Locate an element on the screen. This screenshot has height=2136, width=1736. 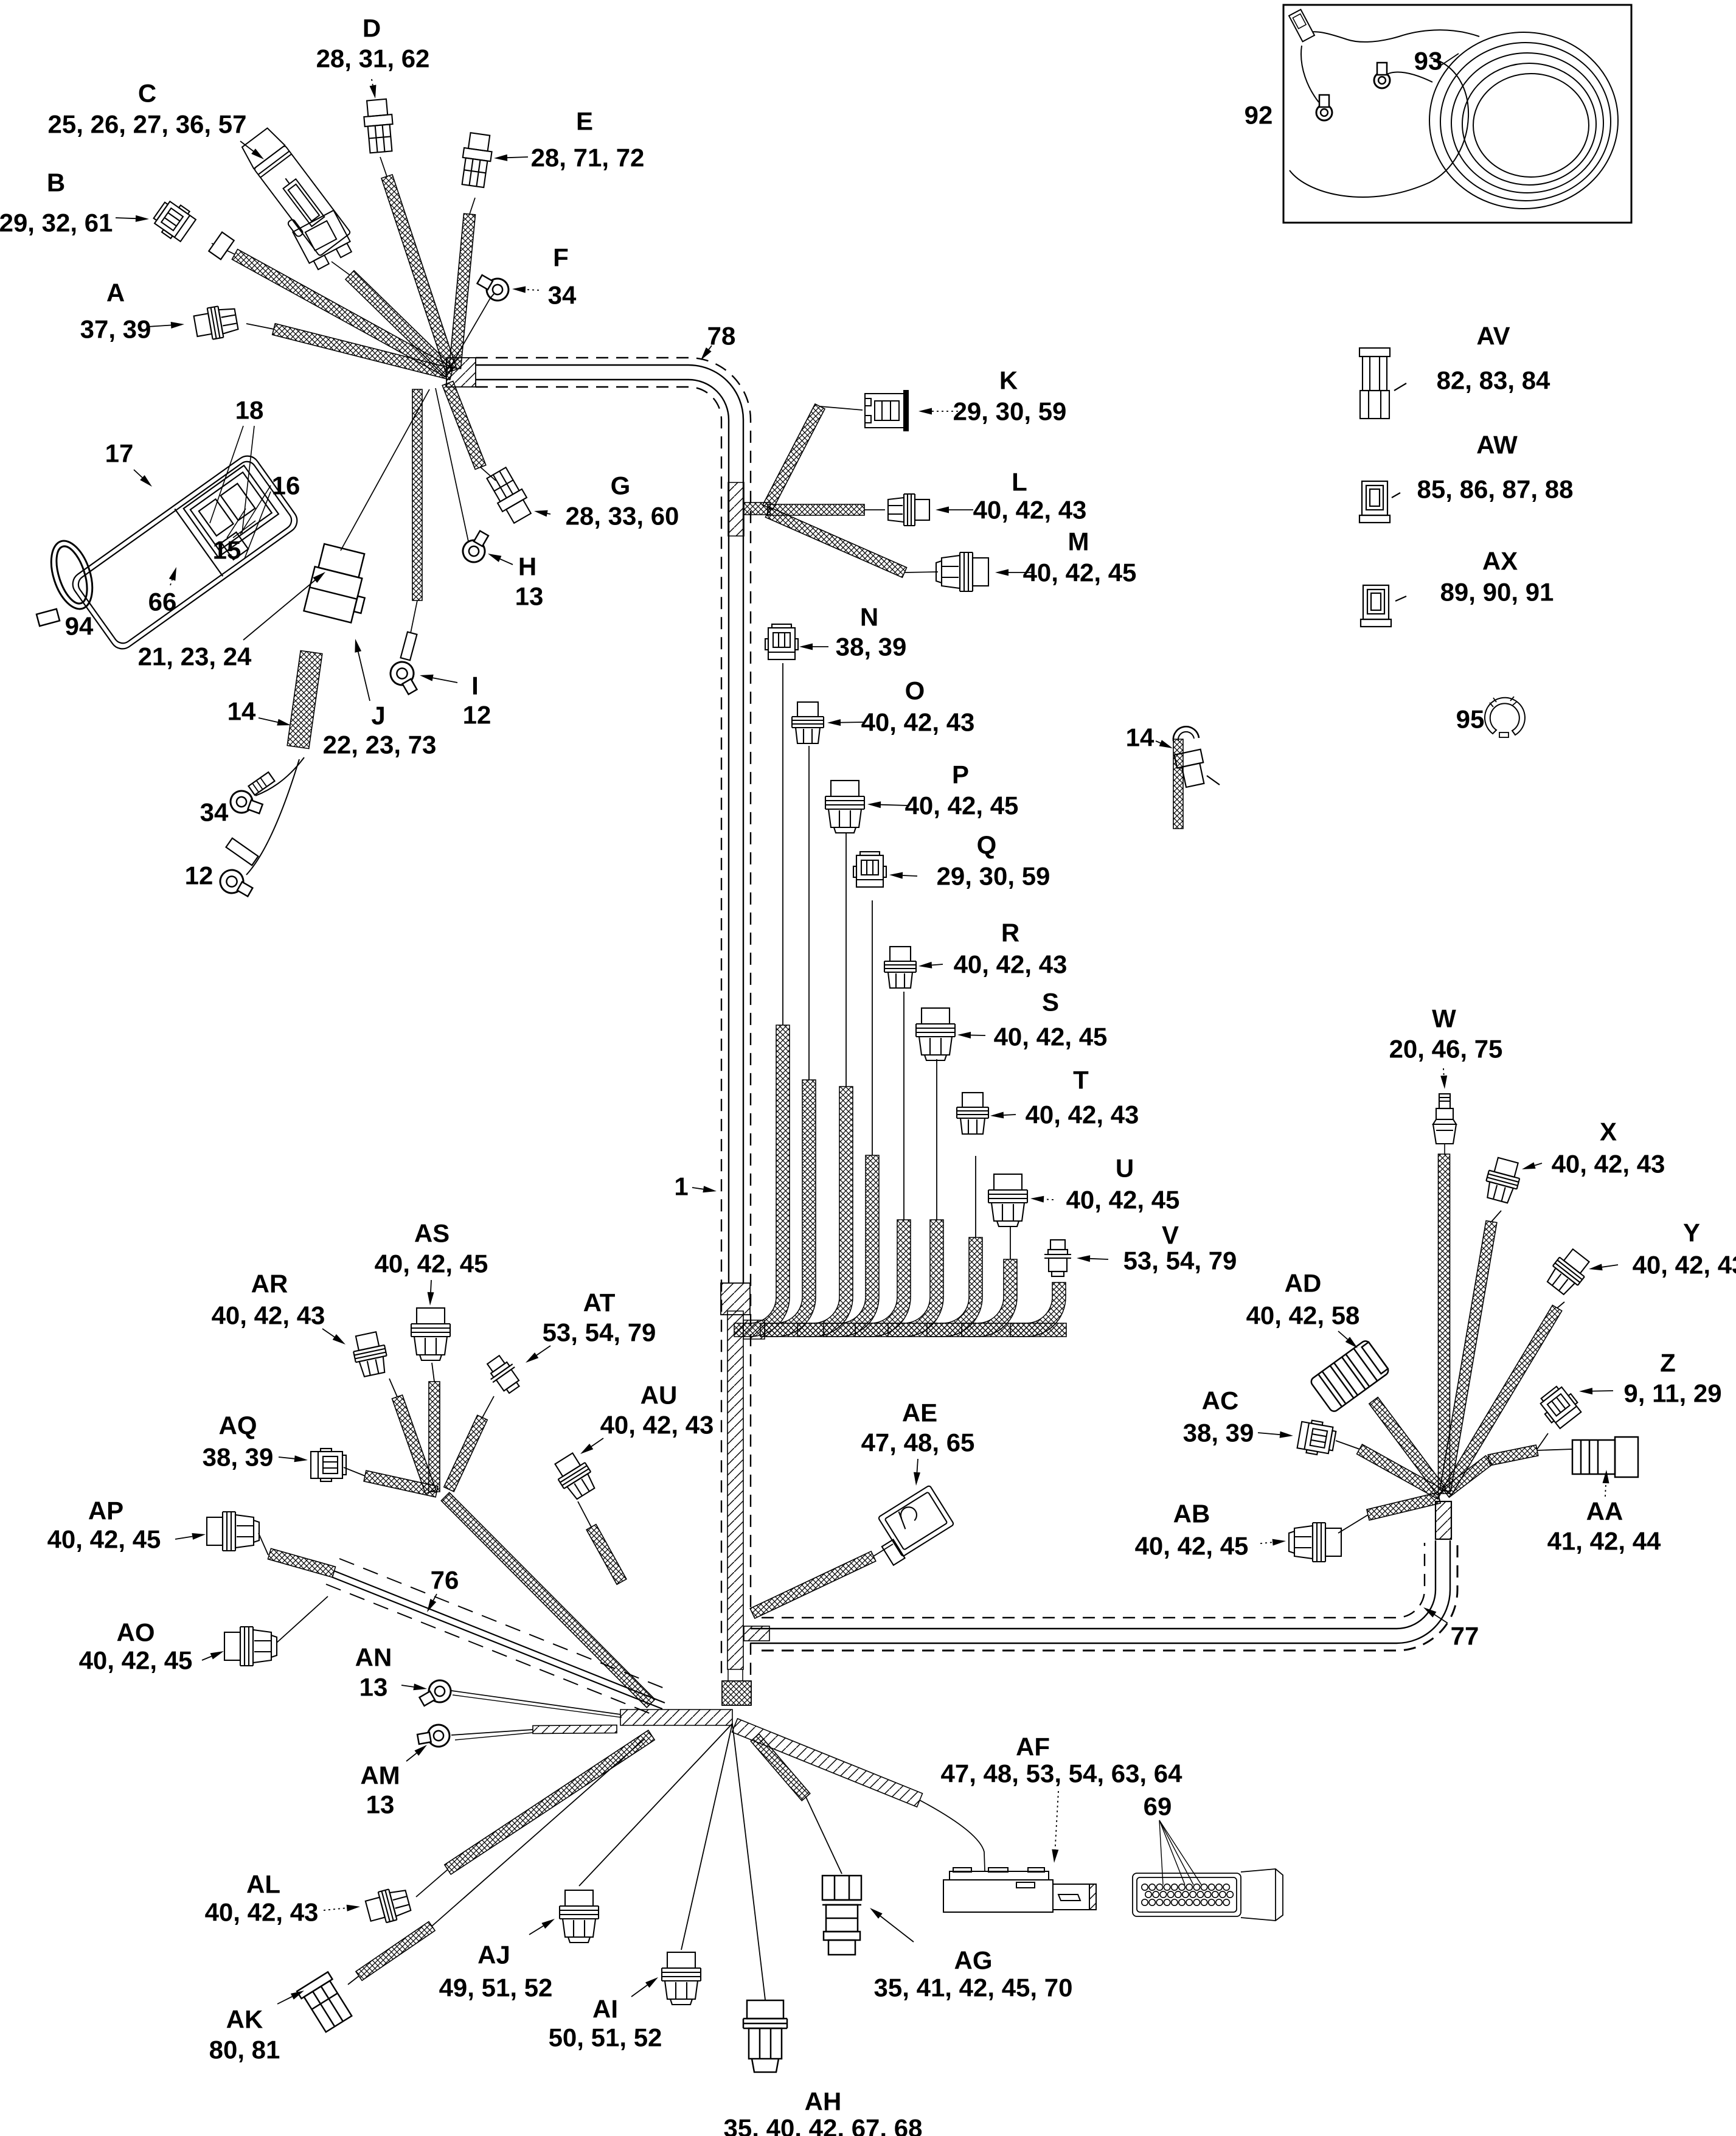
svg-text: 35, 41, 42, 45, 70 is located at coordinates (973, 1988).